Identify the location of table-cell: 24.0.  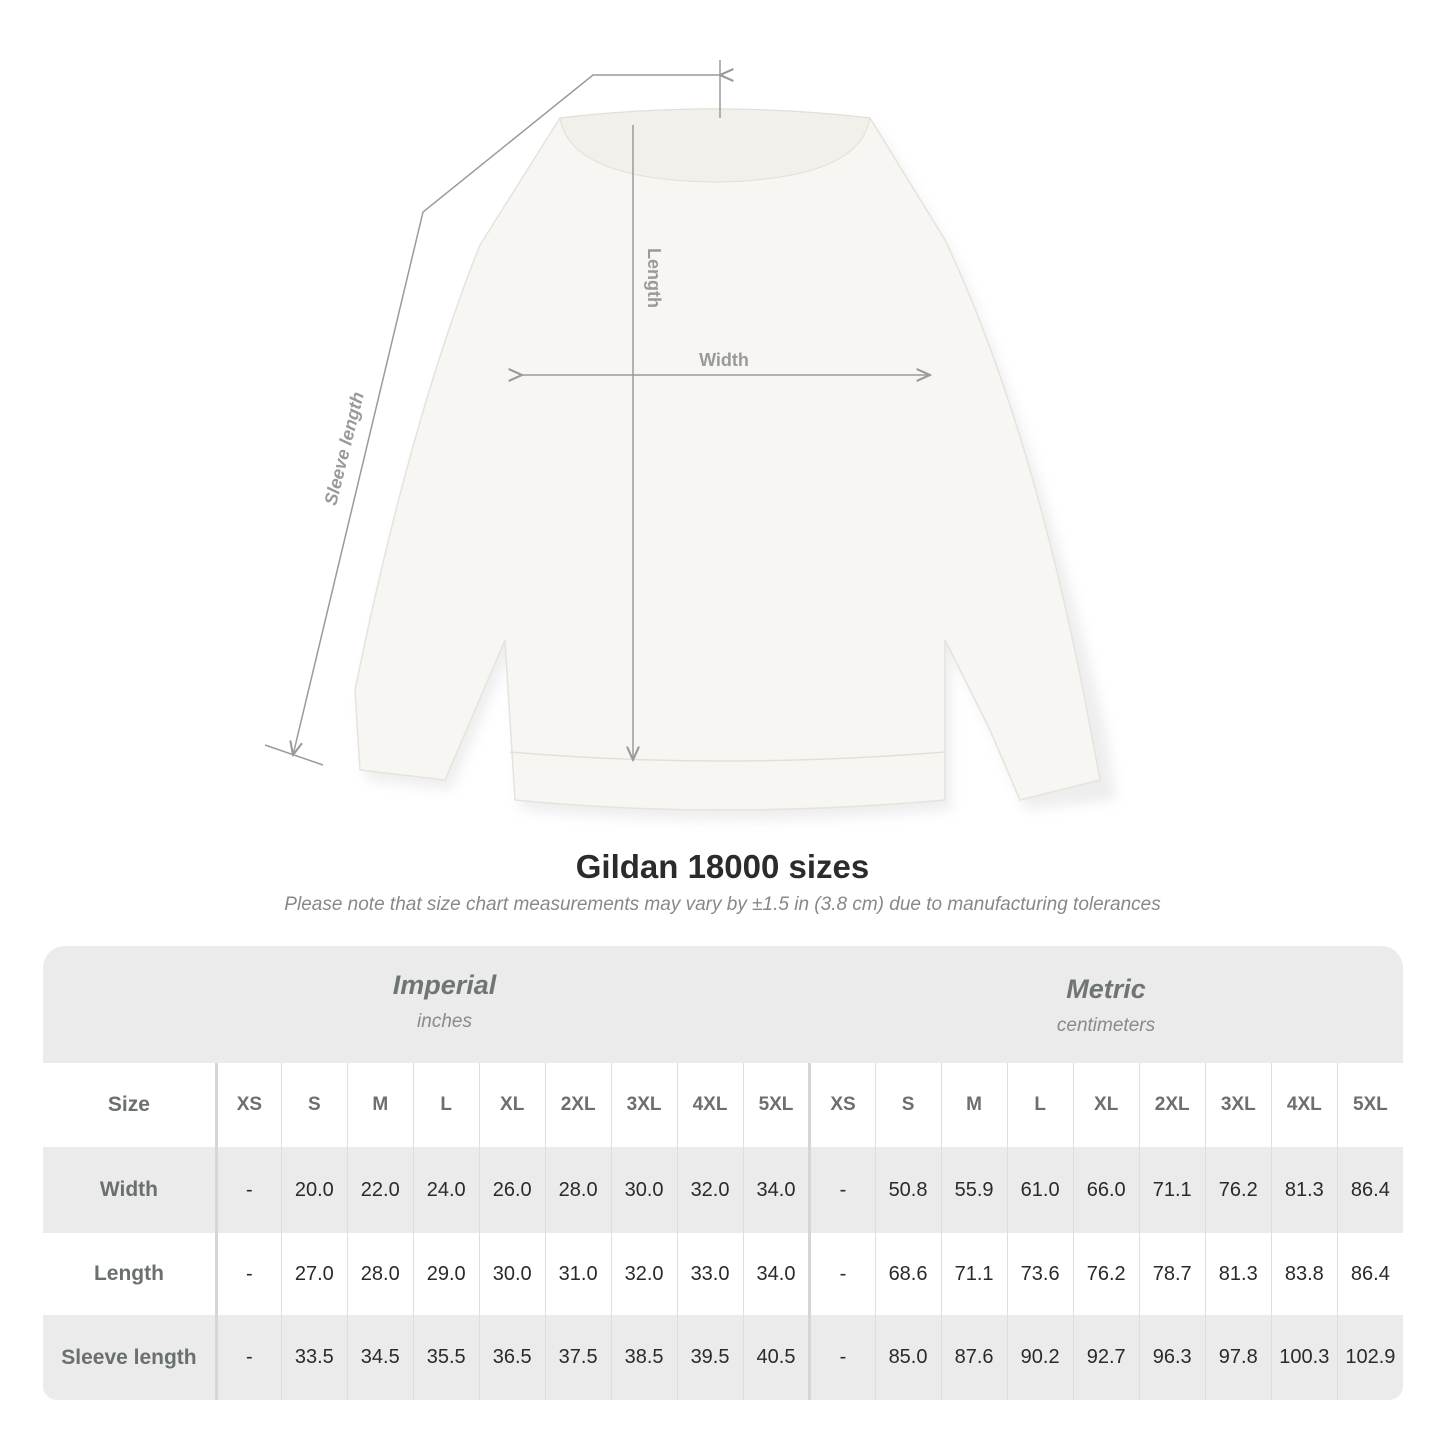
(445, 1190).